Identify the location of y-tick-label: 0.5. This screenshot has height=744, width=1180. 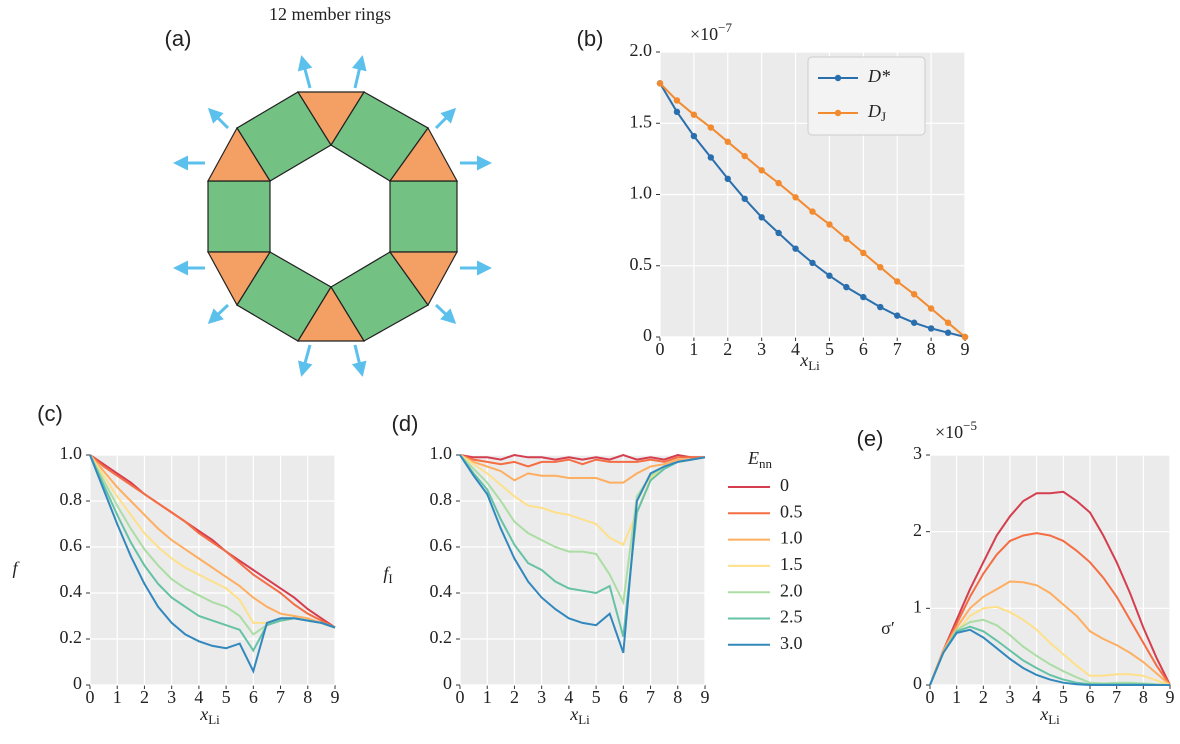
(641, 264).